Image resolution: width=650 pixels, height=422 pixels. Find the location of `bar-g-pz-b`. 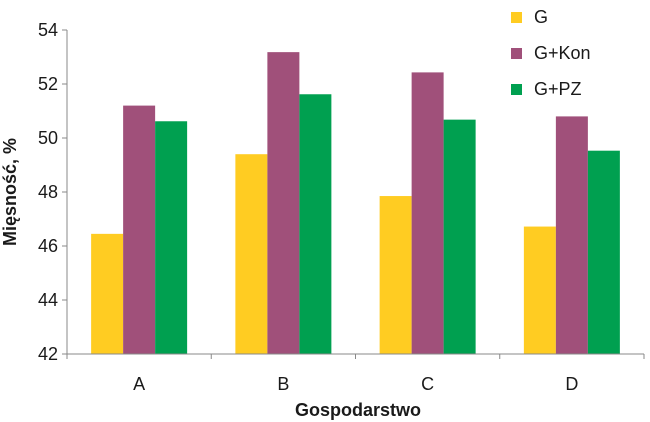

bar-g-pz-b is located at coordinates (315, 224).